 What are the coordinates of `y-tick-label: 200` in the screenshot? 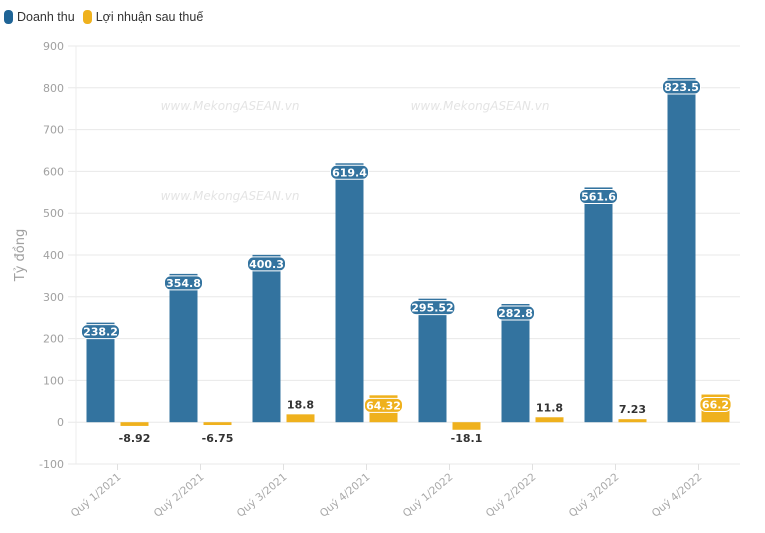 It's located at (53, 339).